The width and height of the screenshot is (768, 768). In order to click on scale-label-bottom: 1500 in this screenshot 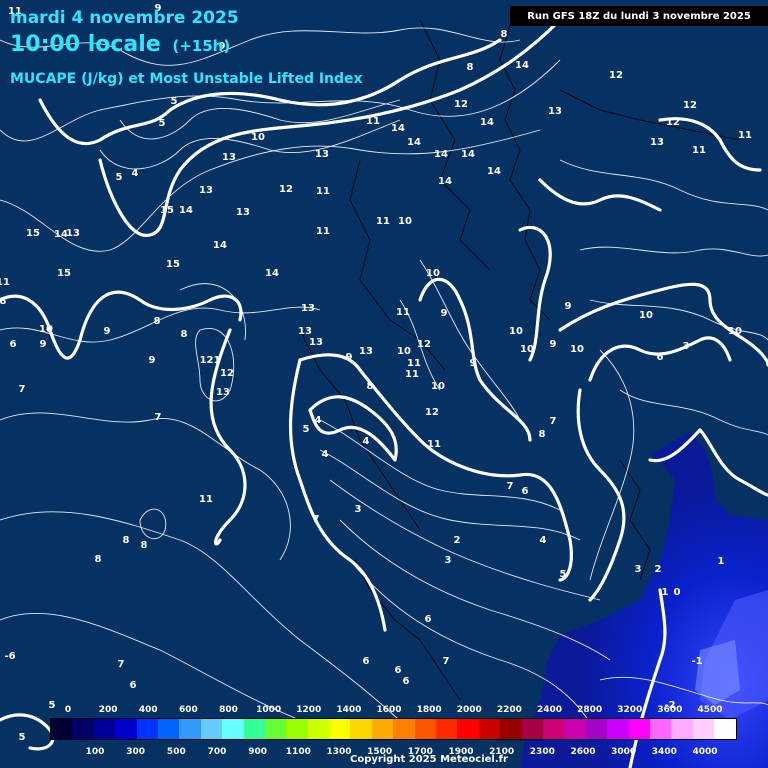, I will do `click(380, 752)`.